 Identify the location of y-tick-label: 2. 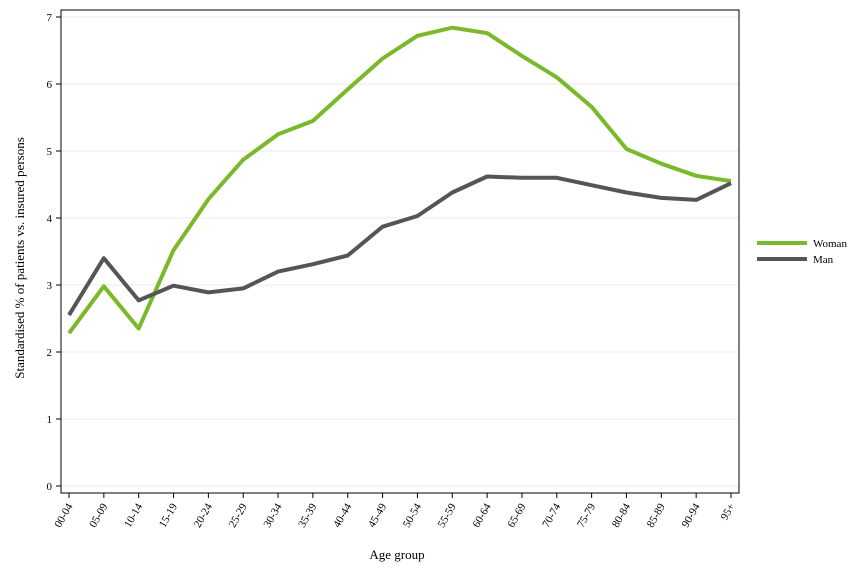
(50, 353).